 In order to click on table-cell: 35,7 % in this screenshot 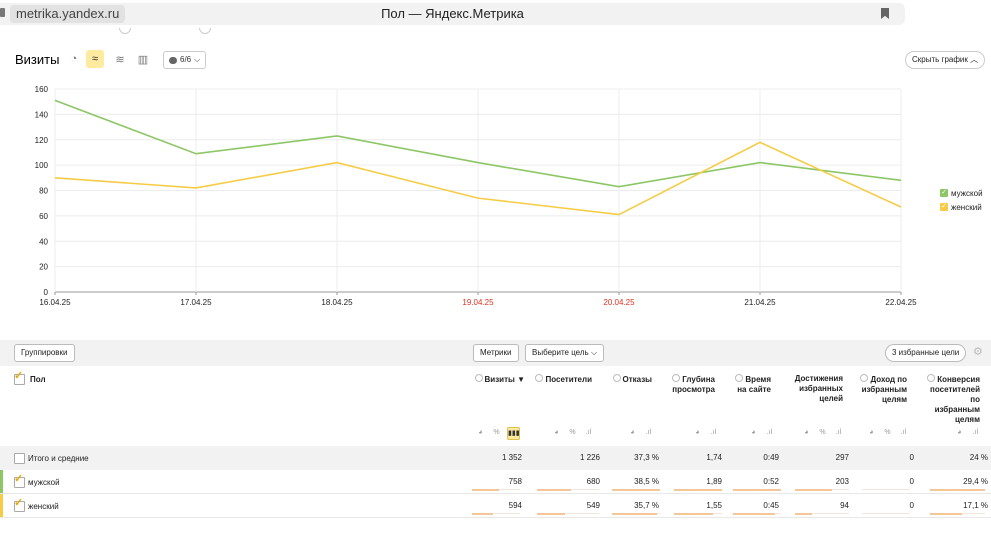, I will do `click(646, 505)`.